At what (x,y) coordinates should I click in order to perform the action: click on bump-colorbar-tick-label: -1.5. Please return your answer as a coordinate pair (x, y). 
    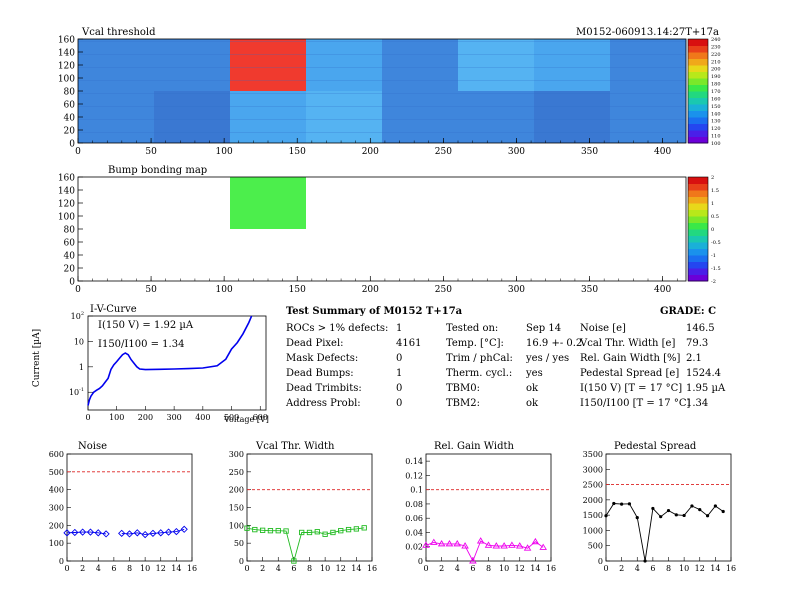
    Looking at the image, I should click on (716, 269).